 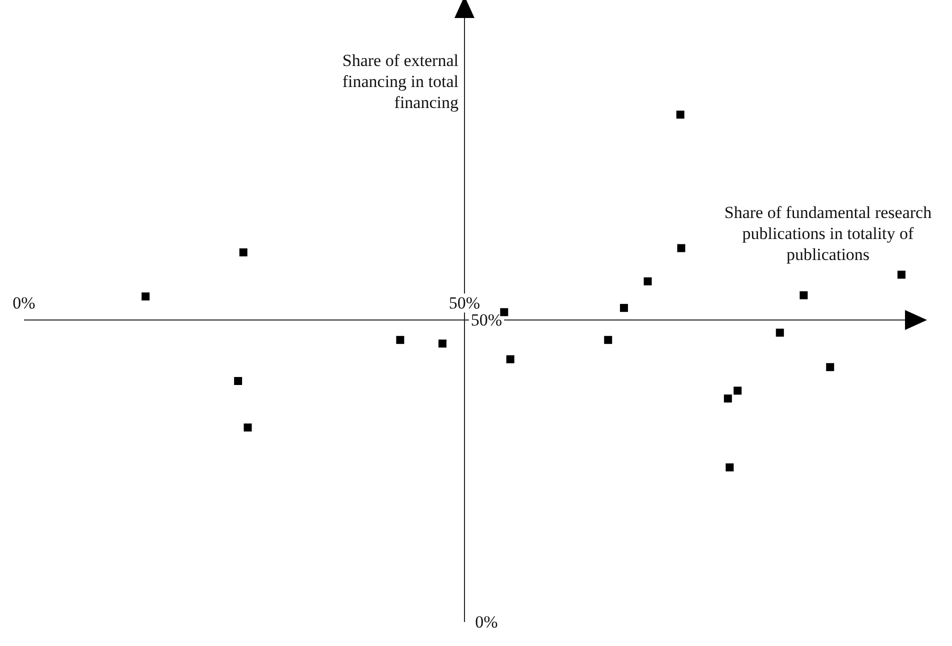 What do you see at coordinates (828, 233) in the screenshot?
I see `x-axis-title: Share of fundamental research publications in totality of publications` at bounding box center [828, 233].